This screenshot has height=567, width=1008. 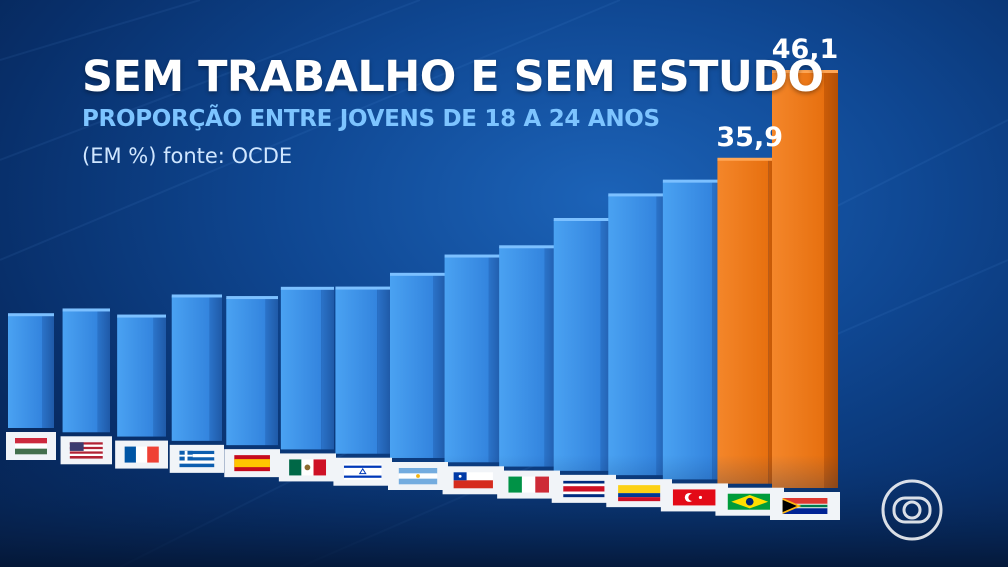 I want to click on mexico-flag, so click(x=307, y=467).